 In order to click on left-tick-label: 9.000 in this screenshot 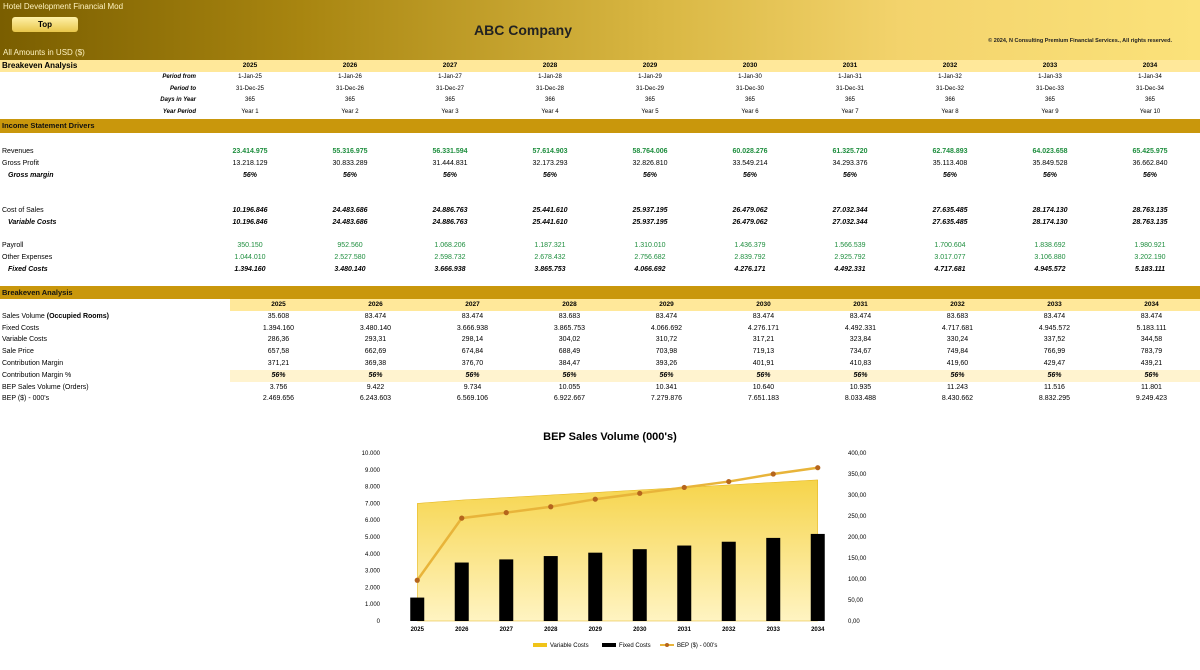, I will do `click(373, 471)`.